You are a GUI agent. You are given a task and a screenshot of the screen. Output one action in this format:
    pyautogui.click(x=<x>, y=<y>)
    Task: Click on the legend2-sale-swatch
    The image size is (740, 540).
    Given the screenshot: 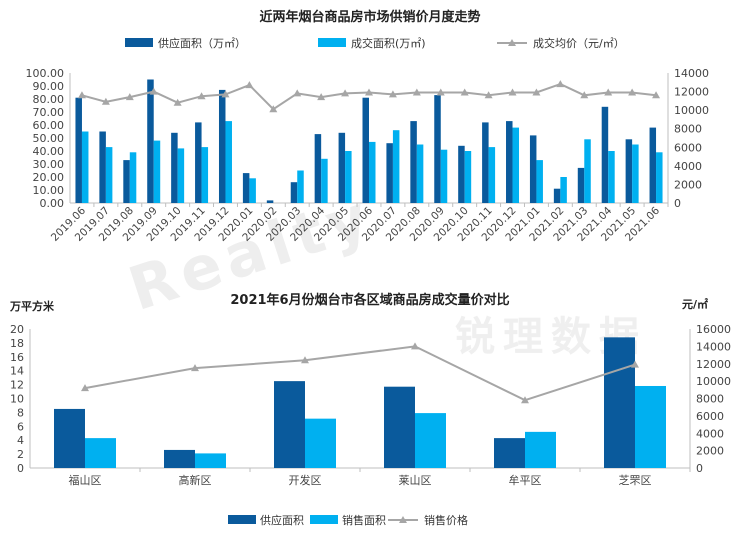 What is the action you would take?
    pyautogui.click(x=324, y=519)
    